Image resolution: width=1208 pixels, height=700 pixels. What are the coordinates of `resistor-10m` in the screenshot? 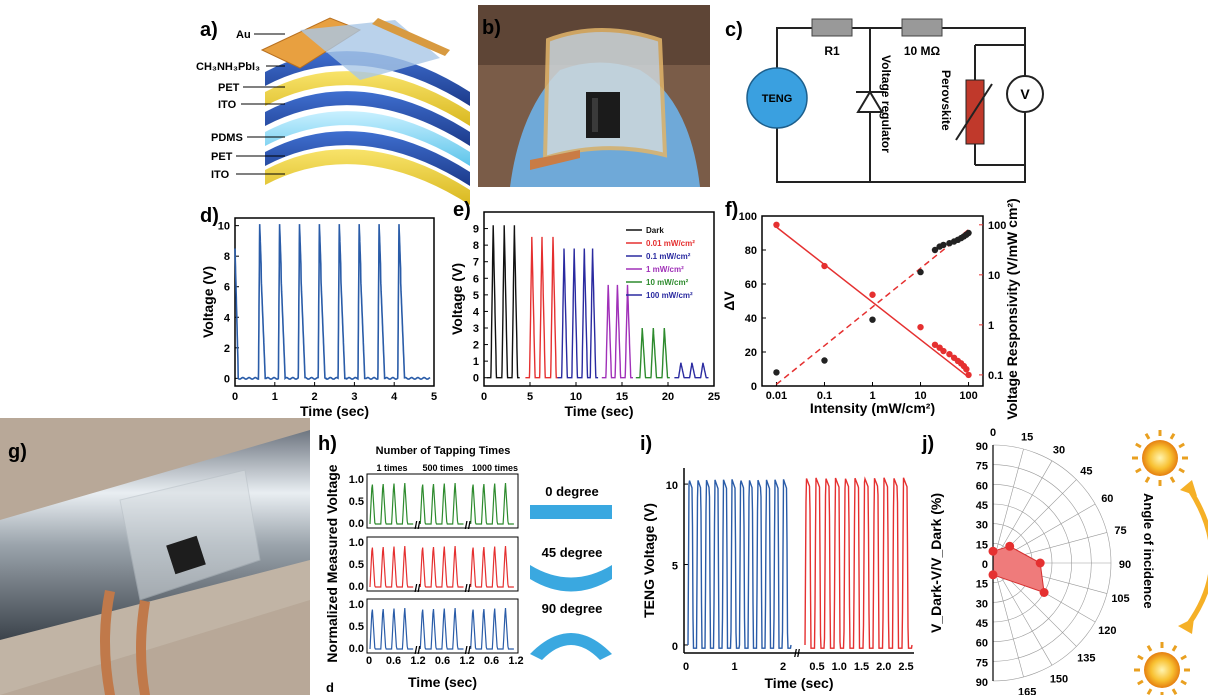 It's located at (922, 27).